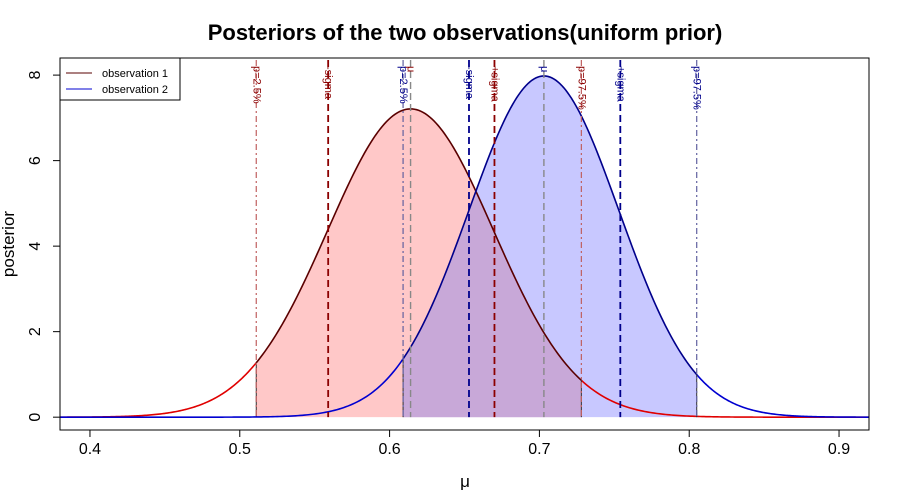 Image resolution: width=900 pixels, height=504 pixels. Describe the element at coordinates (697, 88) in the screenshot. I see `annotation-p-high-series-2: p=97.5%` at that location.